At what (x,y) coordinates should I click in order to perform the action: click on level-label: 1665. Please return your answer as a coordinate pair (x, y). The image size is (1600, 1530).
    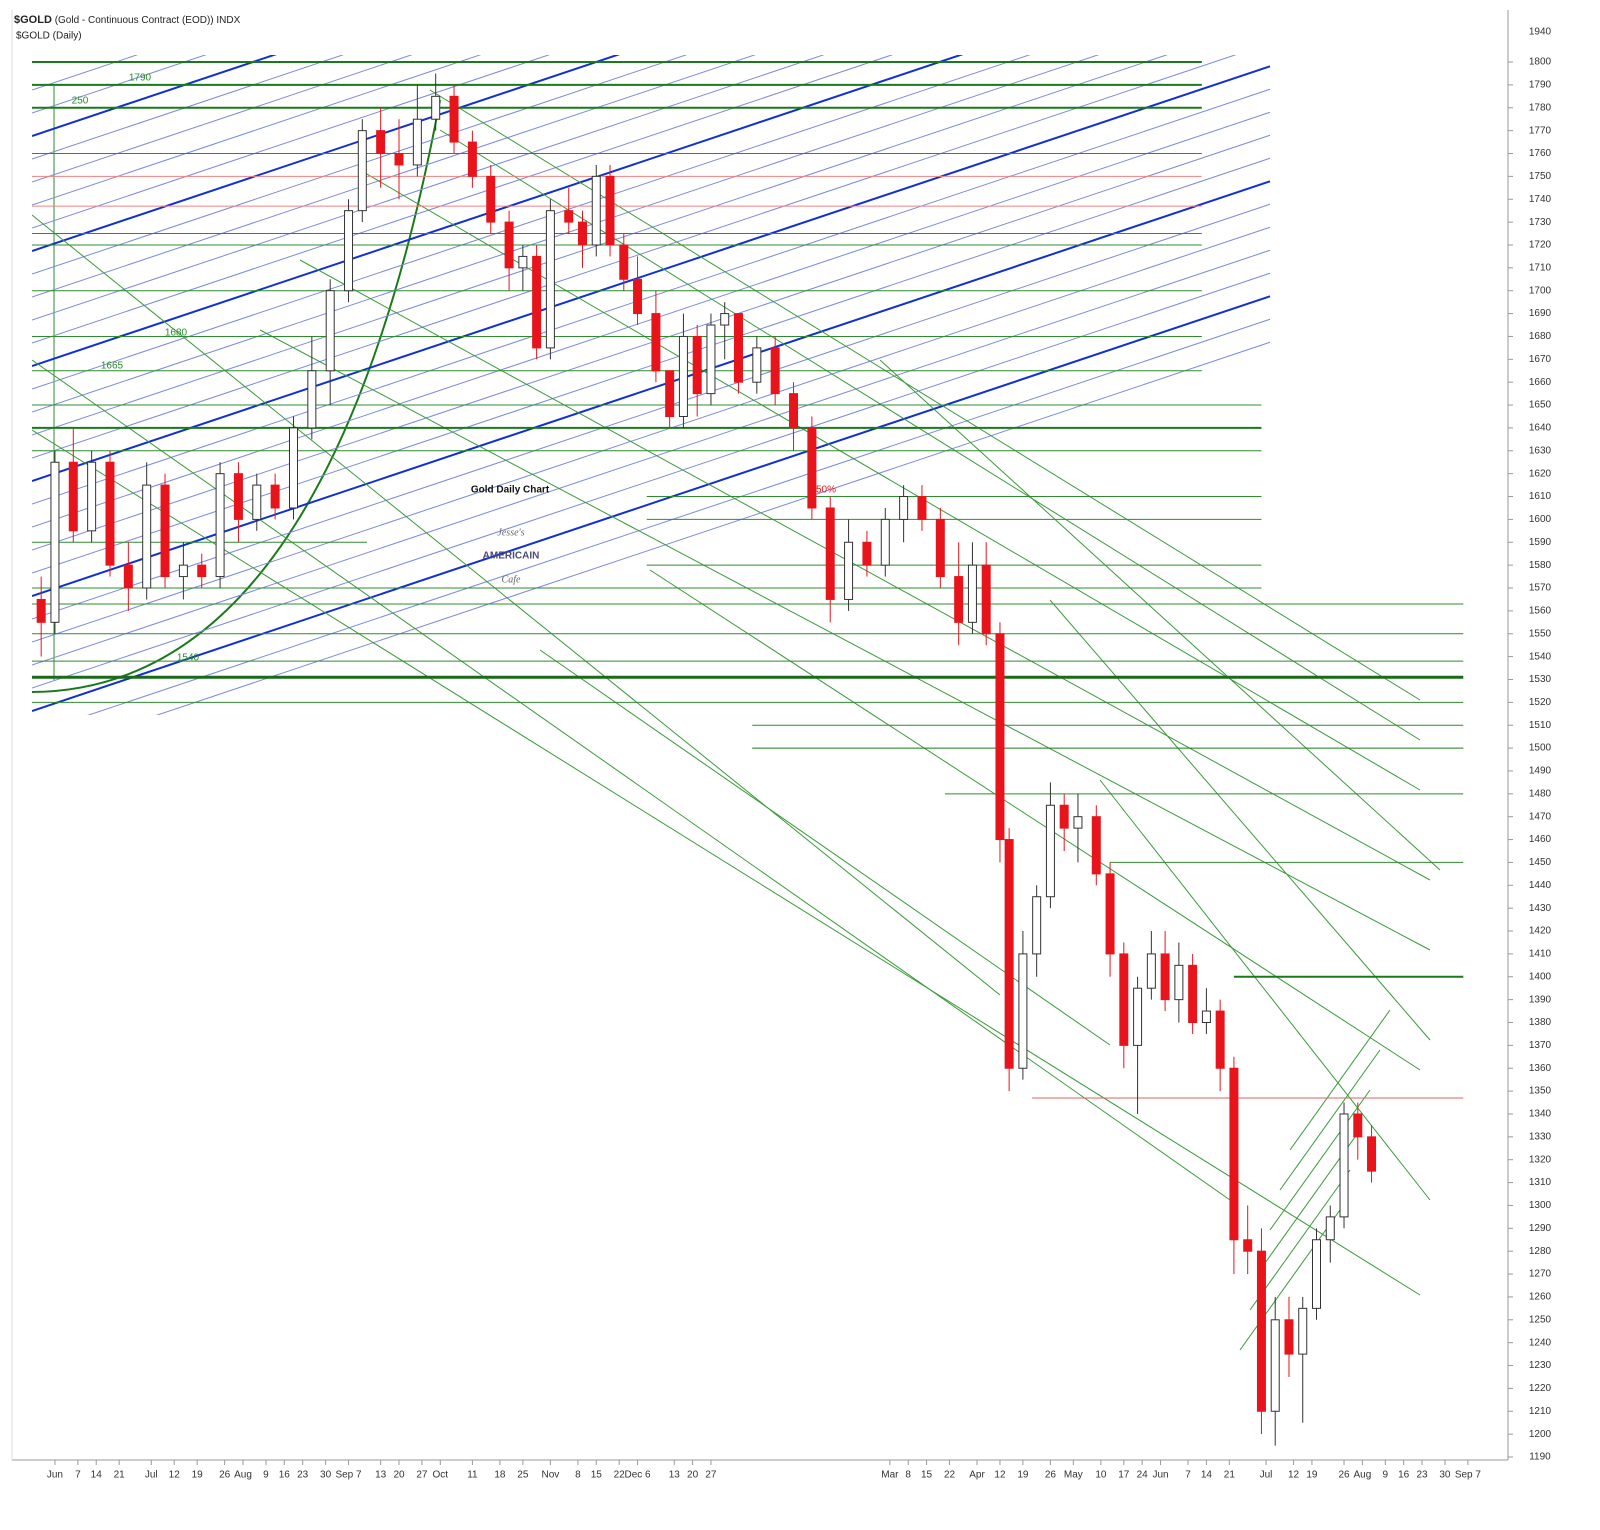
    Looking at the image, I should click on (112, 366).